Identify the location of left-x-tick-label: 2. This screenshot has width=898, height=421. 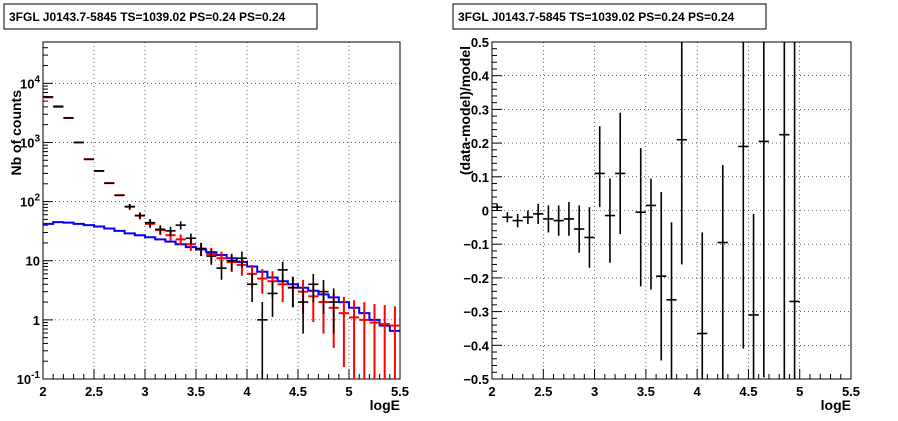
(42, 391).